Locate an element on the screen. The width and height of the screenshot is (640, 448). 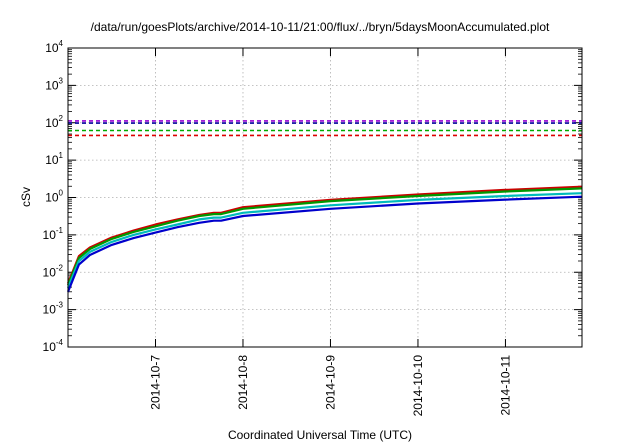
y-tick-label: 10⁻³ is located at coordinates (53, 309).